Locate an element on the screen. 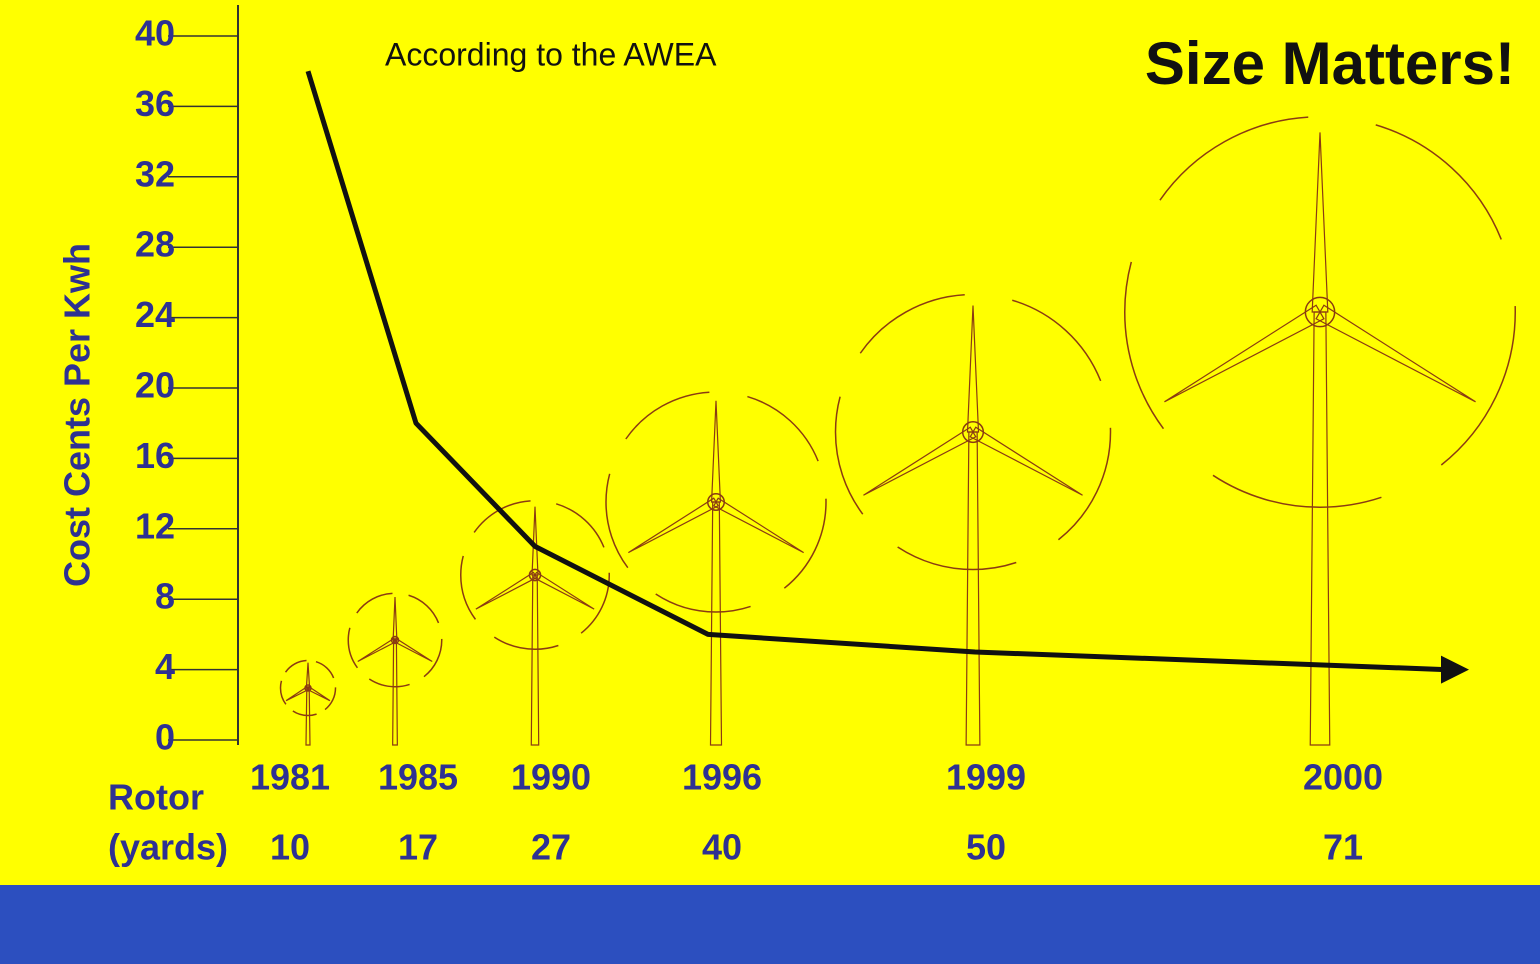 The height and width of the screenshot is (964, 1540). y-tick-label: 16 is located at coordinates (155, 455).